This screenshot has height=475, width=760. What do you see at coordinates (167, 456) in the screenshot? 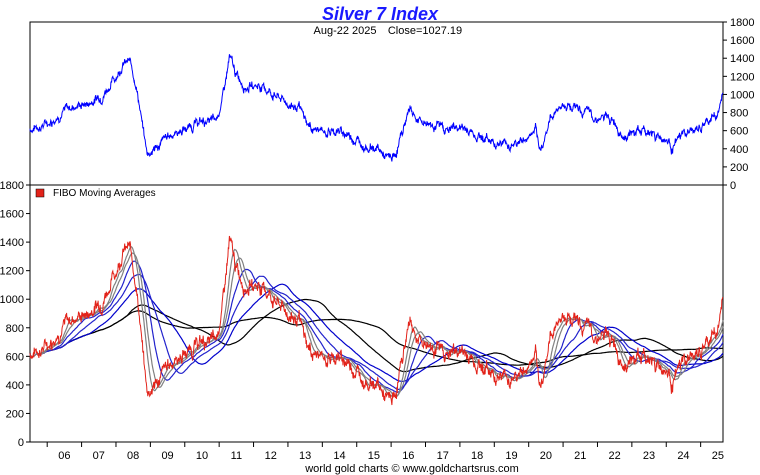
I see `x-tick-label: 09` at bounding box center [167, 456].